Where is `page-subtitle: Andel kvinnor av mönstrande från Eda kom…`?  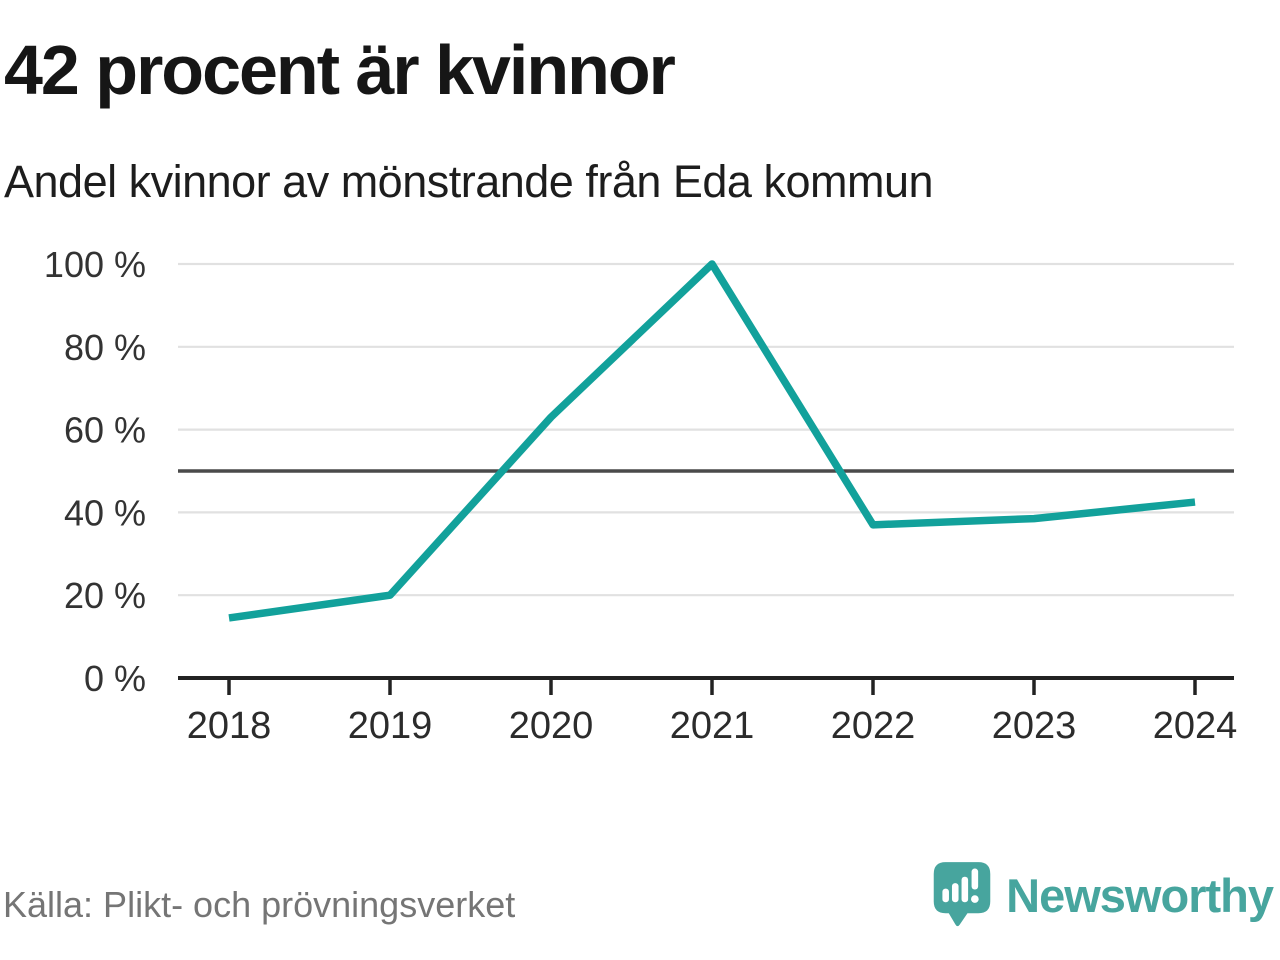
page-subtitle: Andel kvinnor av mönstrande från Eda kom… is located at coordinates (469, 181).